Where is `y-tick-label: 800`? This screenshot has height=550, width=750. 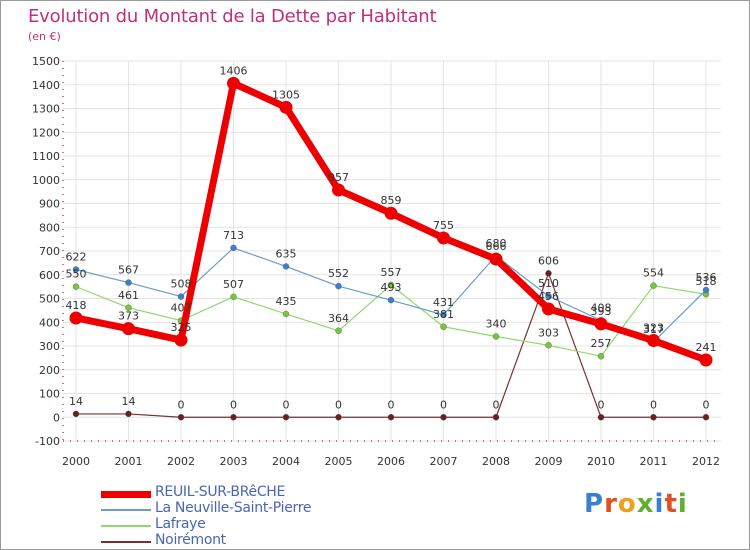
y-tick-label: 800 is located at coordinates (49, 227).